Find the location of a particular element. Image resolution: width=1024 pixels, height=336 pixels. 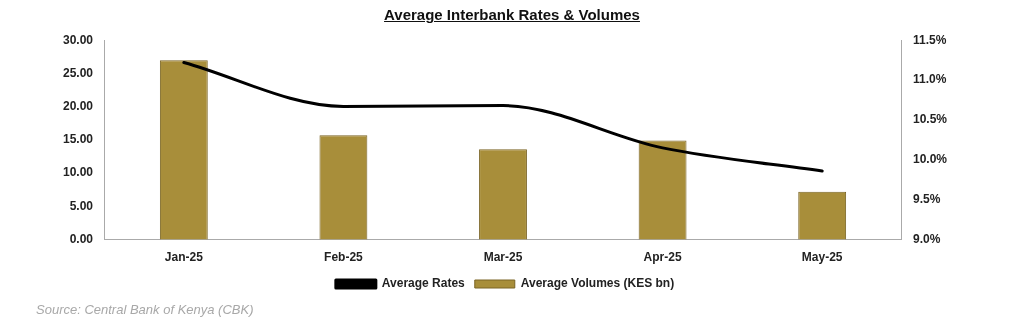

legend-label: Average Volumes (KES bn) is located at coordinates (597, 283).